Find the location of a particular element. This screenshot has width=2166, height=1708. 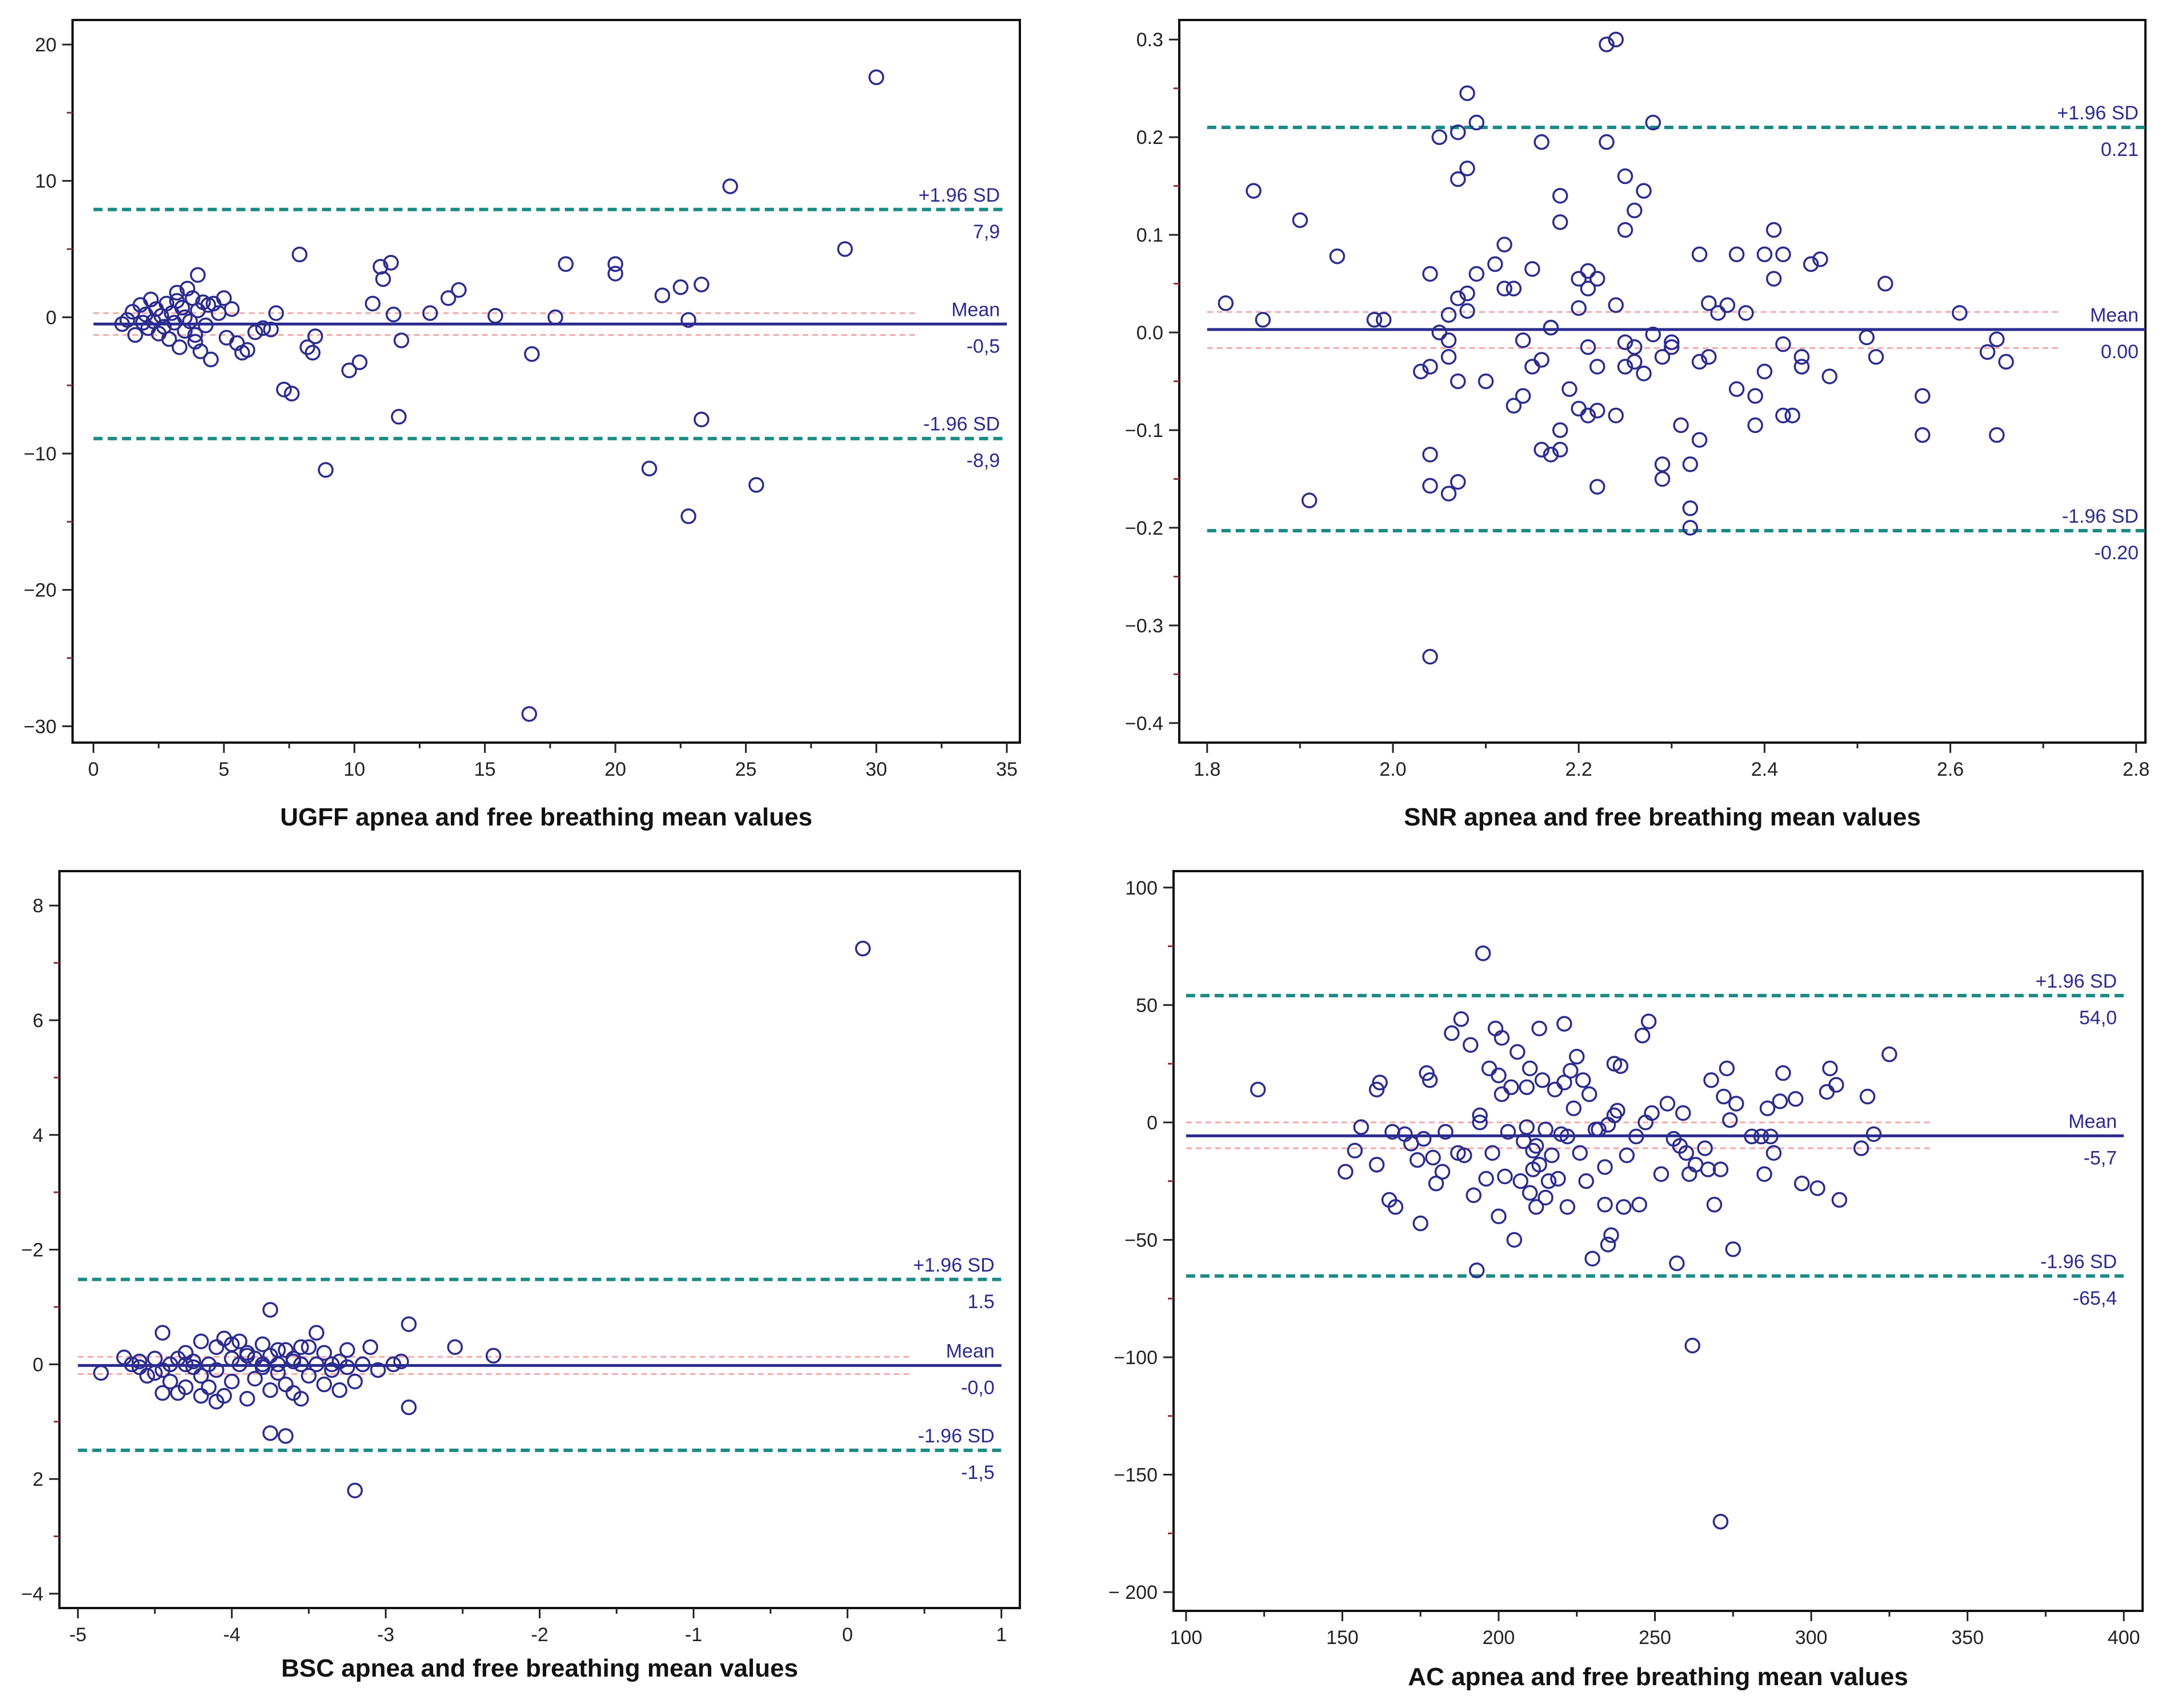

y-tick-label: −50 is located at coordinates (1141, 1240).